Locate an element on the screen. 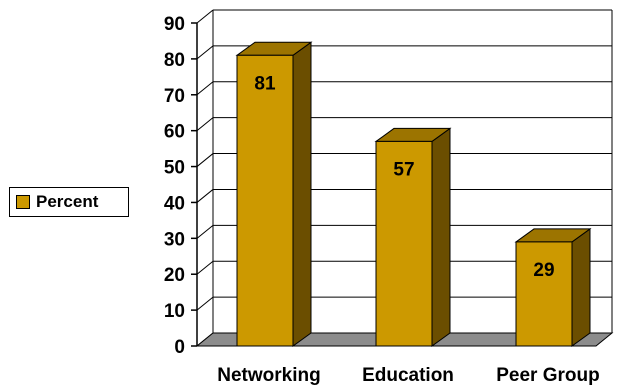  x-category-label: Networking is located at coordinates (268, 375).